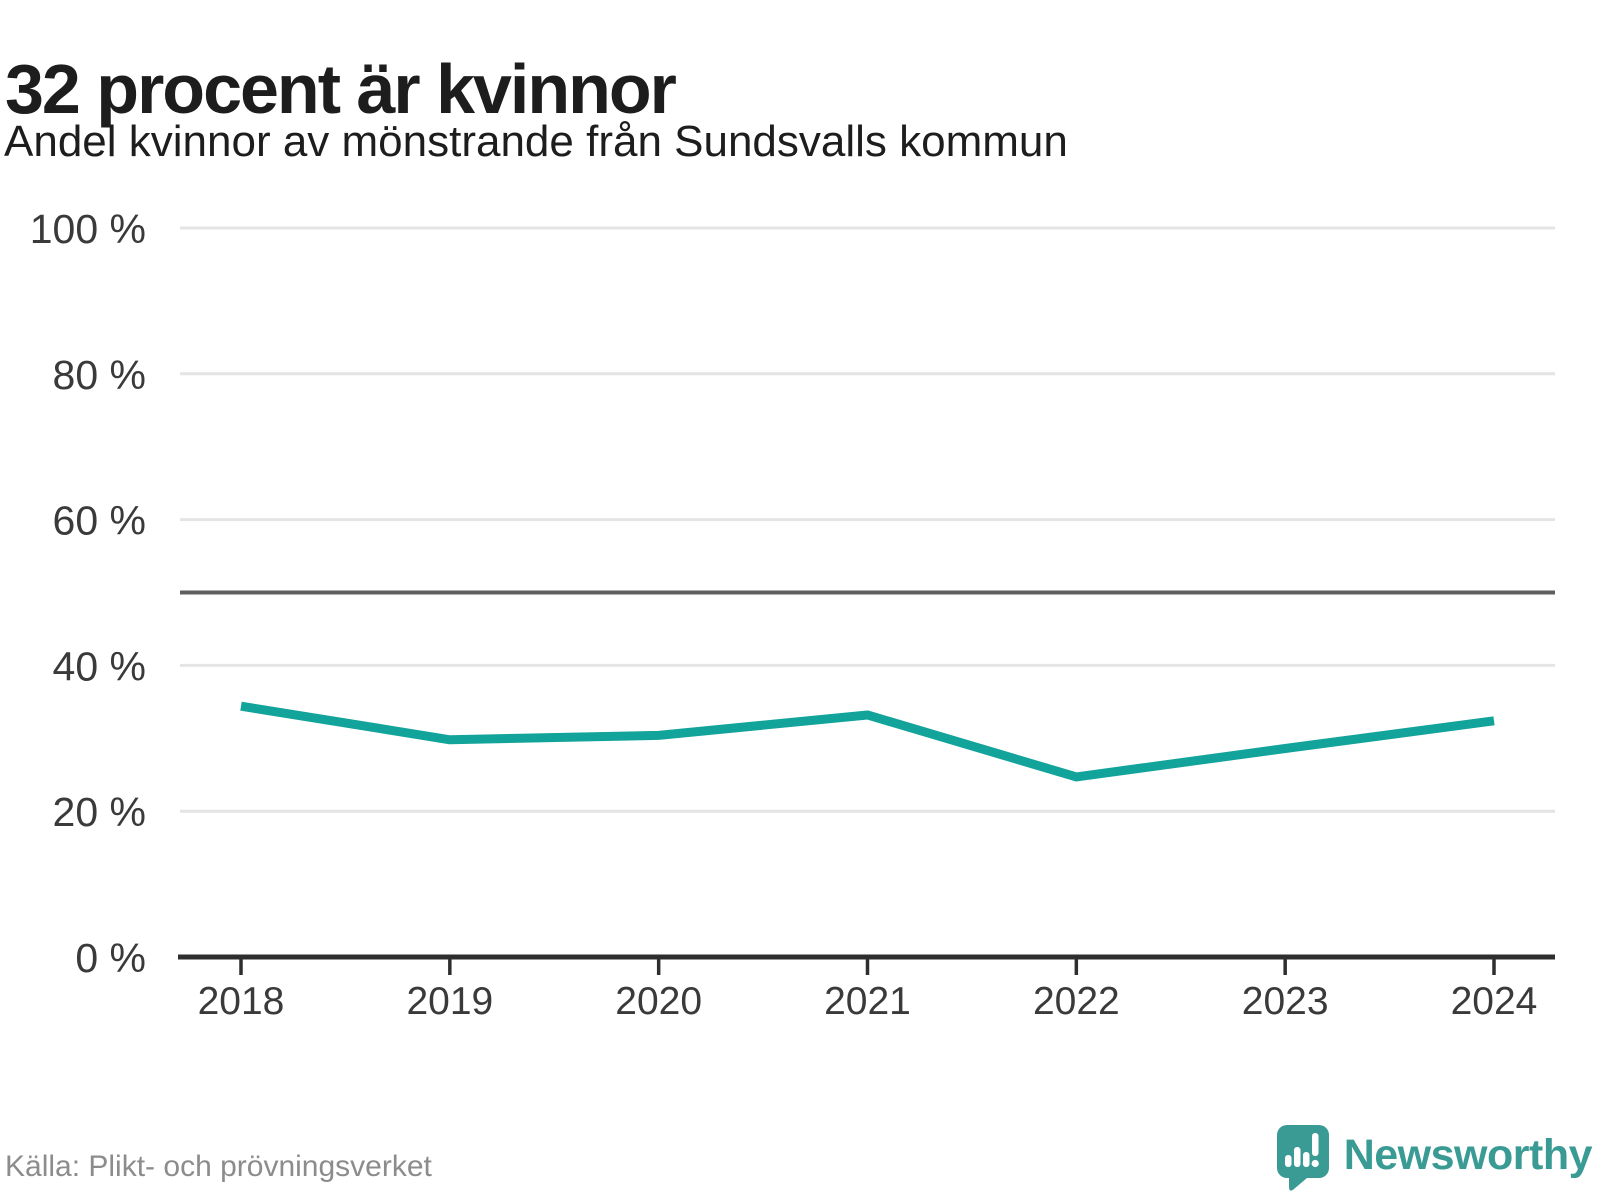 This screenshot has width=1600, height=1200. I want to click on newsworthy-logo: Newsworthy, so click(1434, 1158).